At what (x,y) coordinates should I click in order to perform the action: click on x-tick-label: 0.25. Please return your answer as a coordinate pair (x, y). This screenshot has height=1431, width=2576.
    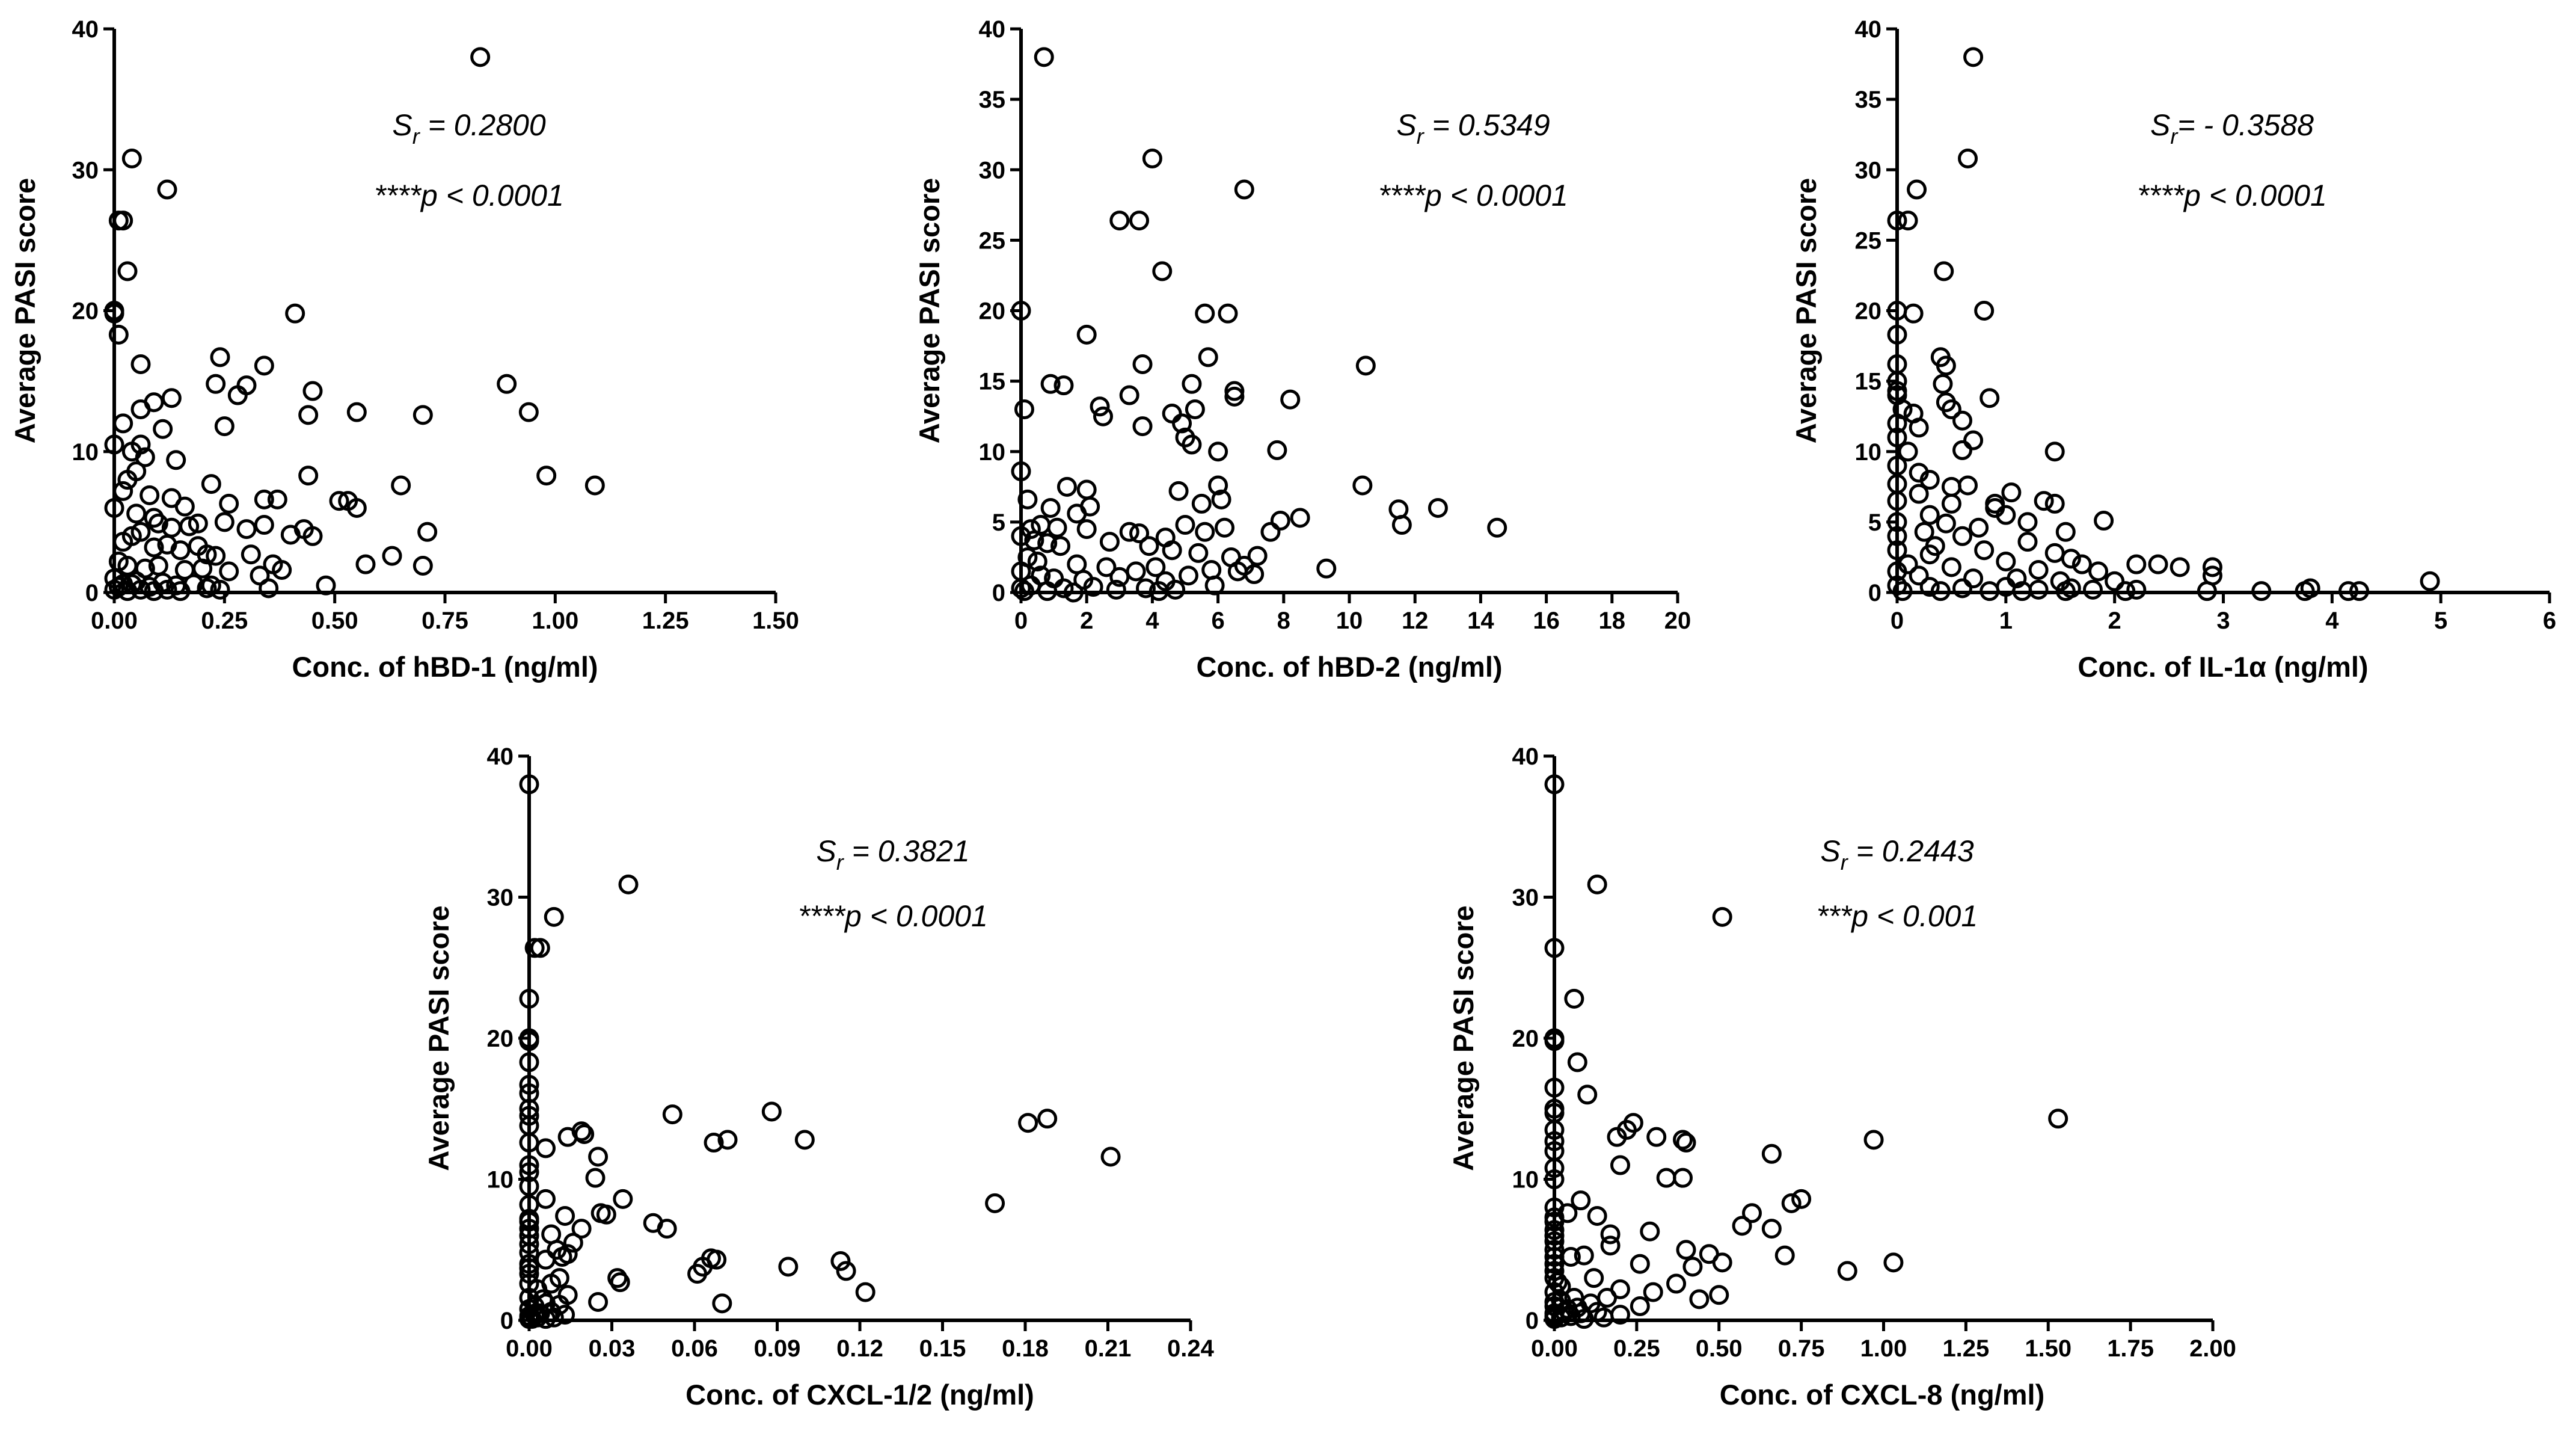
    Looking at the image, I should click on (1636, 1348).